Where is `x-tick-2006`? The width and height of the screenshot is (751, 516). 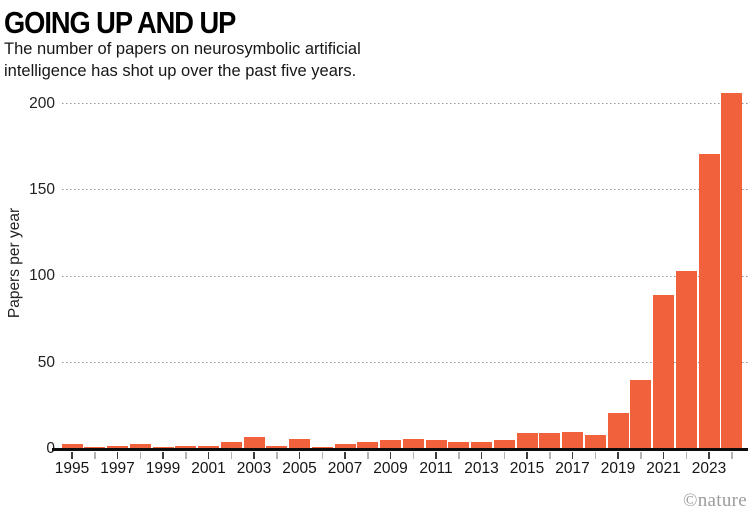 x-tick-2006 is located at coordinates (322, 455).